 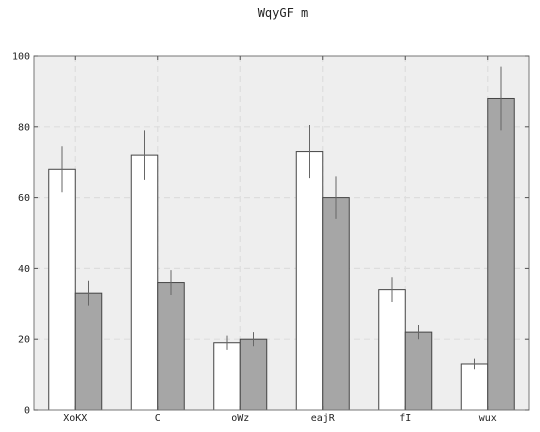 What do you see at coordinates (24, 198) in the screenshot?
I see `y-tick-label: 60` at bounding box center [24, 198].